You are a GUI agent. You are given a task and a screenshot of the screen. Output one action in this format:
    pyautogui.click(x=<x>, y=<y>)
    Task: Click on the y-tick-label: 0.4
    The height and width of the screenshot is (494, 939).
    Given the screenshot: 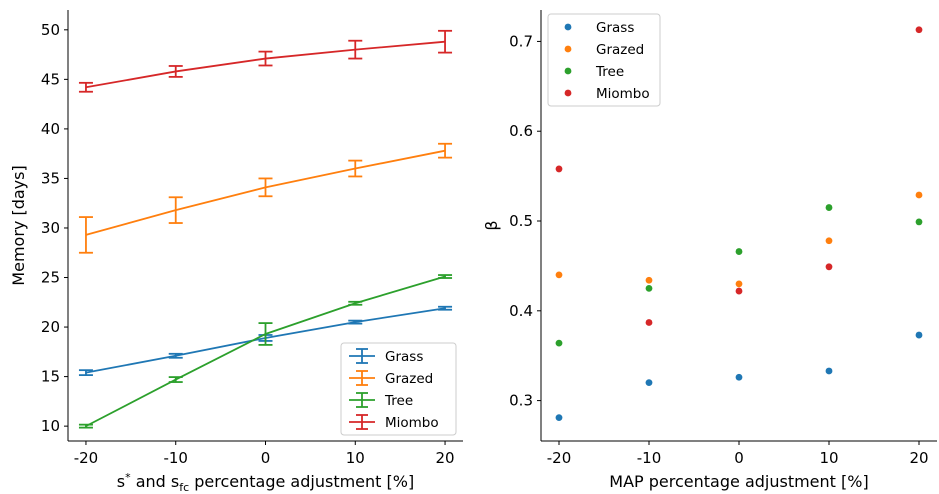 What is the action you would take?
    pyautogui.click(x=521, y=311)
    